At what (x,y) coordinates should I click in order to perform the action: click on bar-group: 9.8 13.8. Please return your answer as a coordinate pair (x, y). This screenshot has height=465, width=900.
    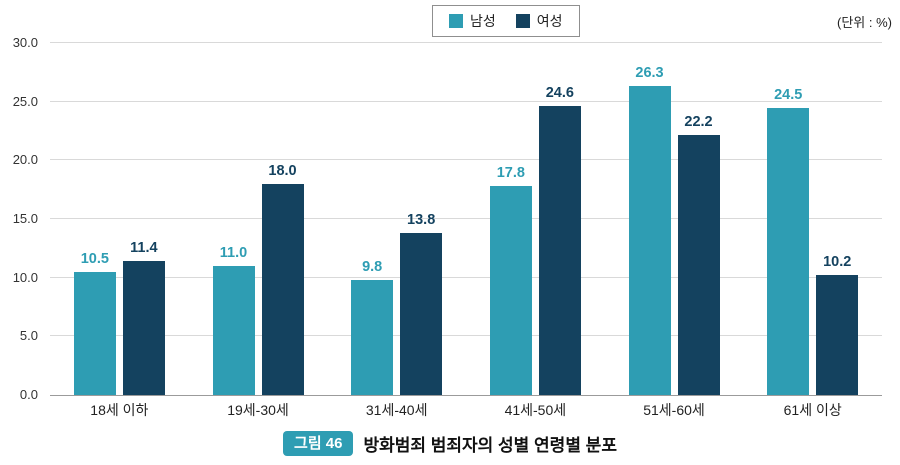
    Looking at the image, I should click on (396, 219).